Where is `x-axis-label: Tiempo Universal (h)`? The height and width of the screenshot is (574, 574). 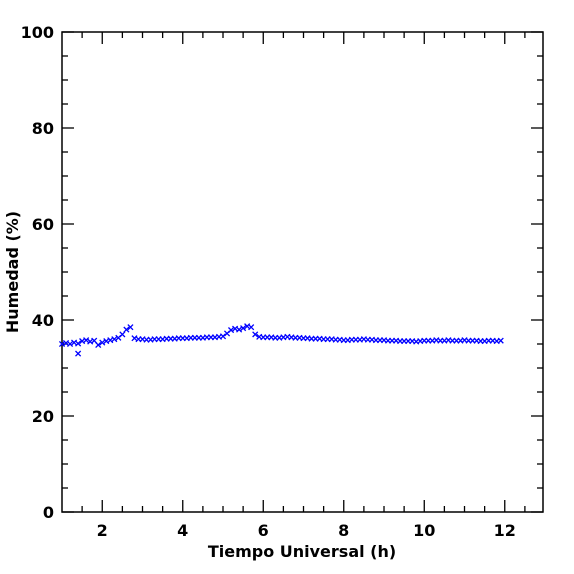 x-axis-label: Tiempo Universal (h) is located at coordinates (302, 551).